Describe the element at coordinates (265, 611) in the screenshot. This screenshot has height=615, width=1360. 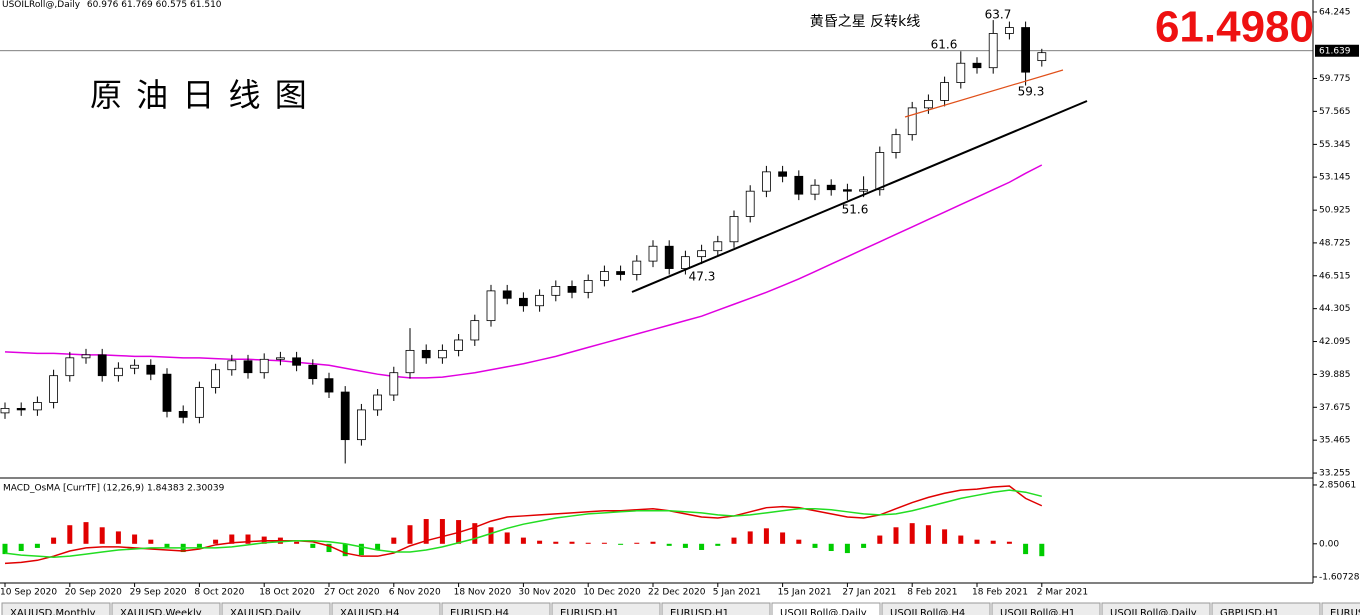
I see `chart-tab-label: XAUUSD,Daily` at that location.